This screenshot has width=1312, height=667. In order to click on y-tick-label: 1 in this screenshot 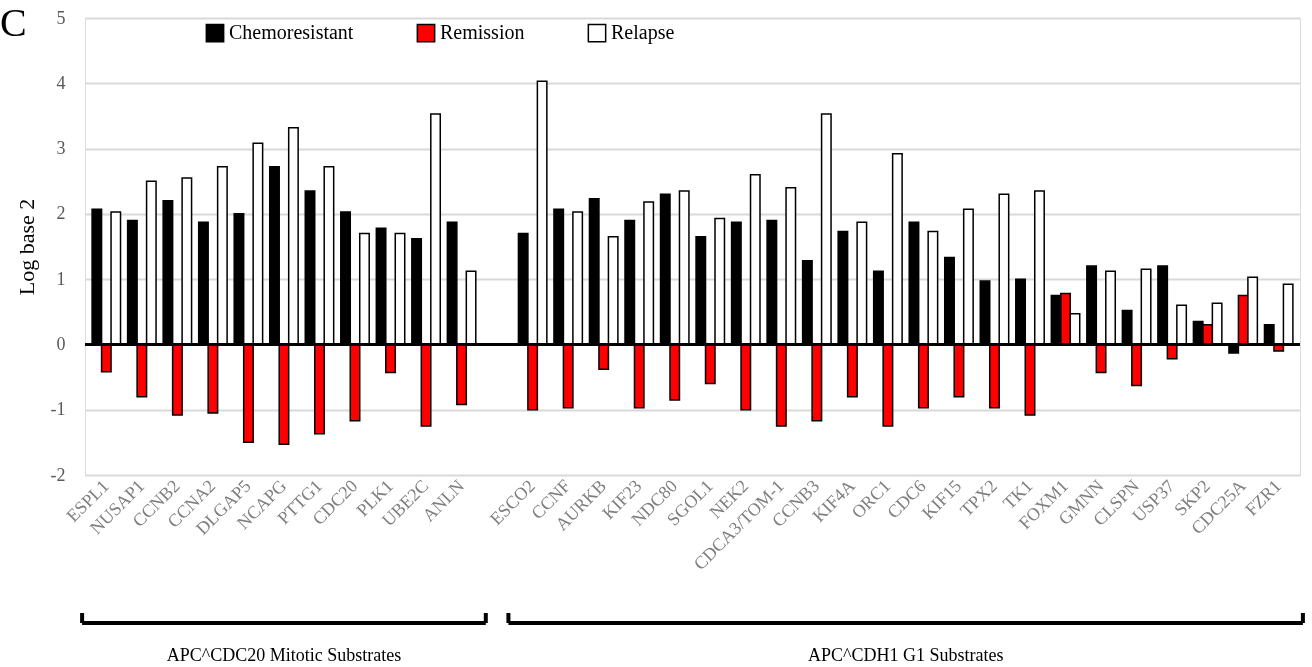, I will do `click(61, 278)`.